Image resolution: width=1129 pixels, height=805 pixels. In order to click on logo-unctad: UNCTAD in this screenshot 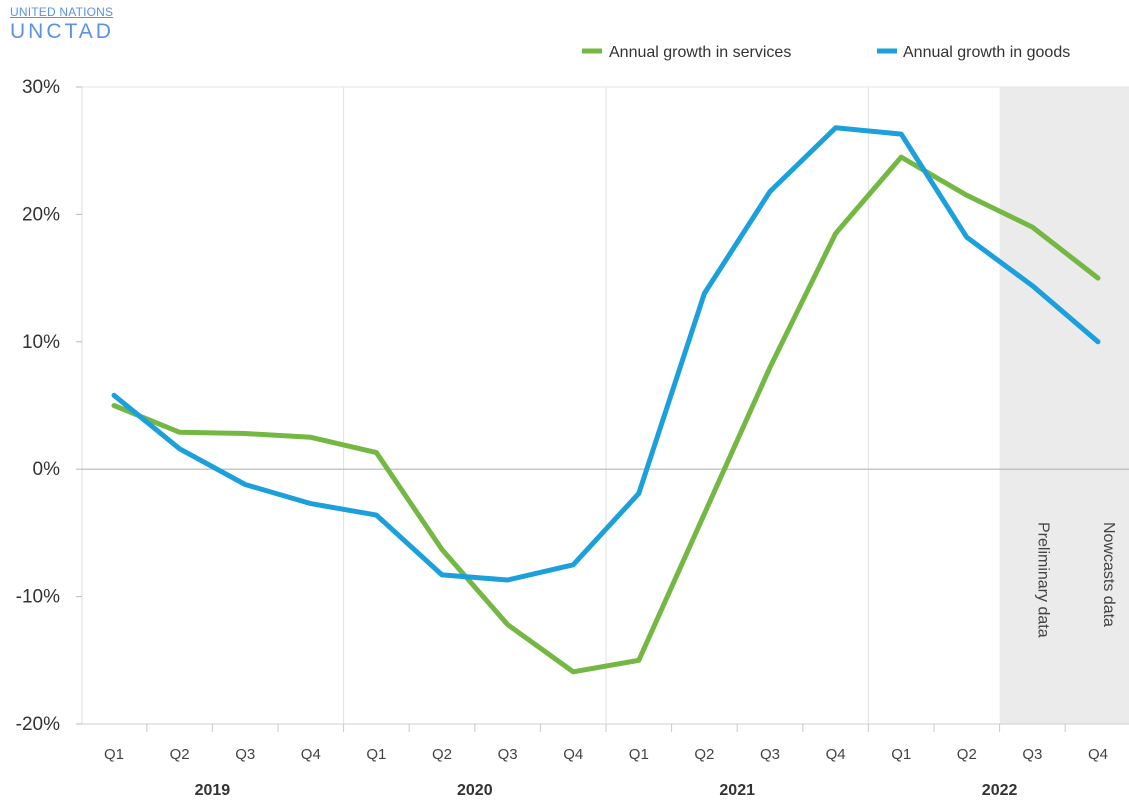, I will do `click(62, 31)`.